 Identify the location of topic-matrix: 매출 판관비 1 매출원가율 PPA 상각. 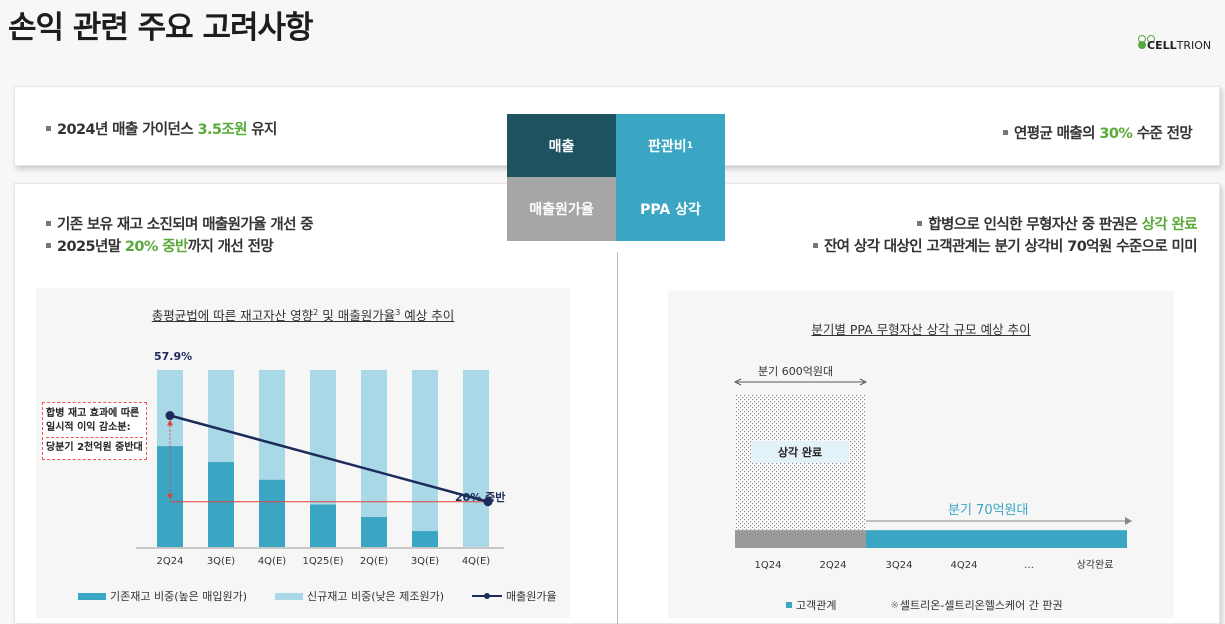
(616, 177).